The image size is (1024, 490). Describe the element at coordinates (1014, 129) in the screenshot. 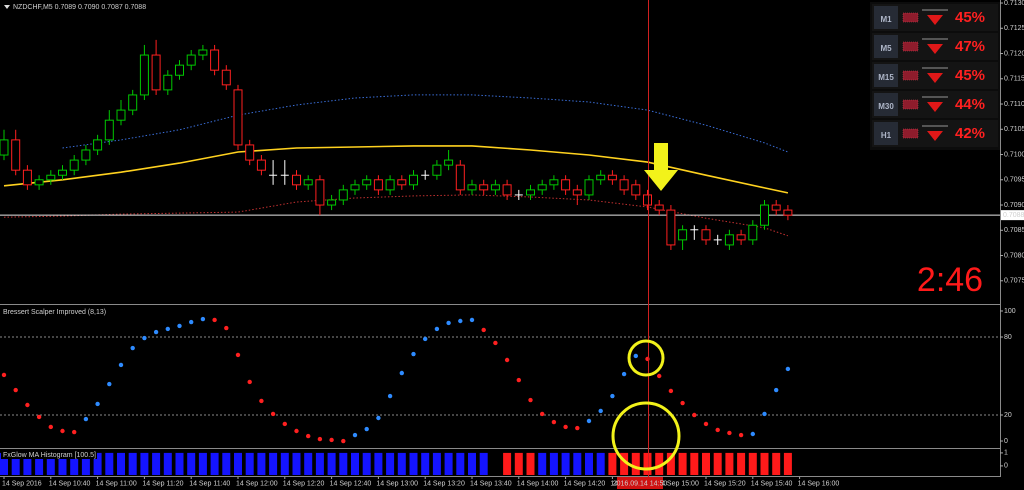

I see `y-tick-label: 0.7105` at that location.